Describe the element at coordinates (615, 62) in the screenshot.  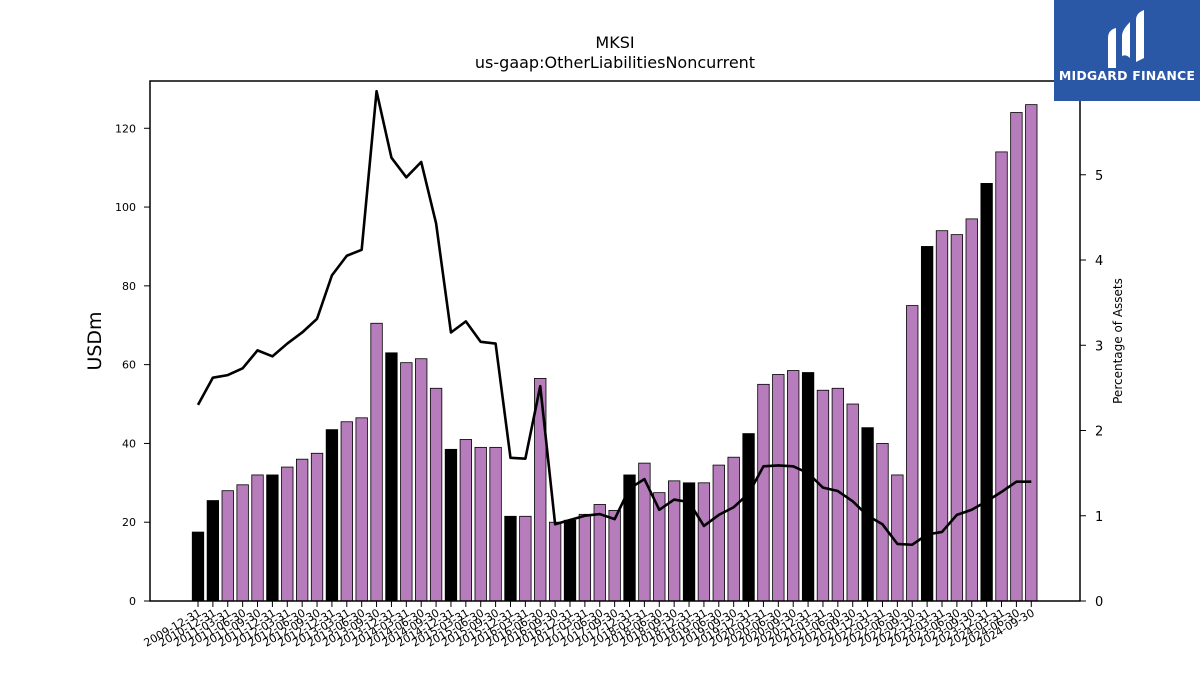
I see `chart-subtitle: us-gaap:OtherLiabilitiesNoncurrent` at that location.